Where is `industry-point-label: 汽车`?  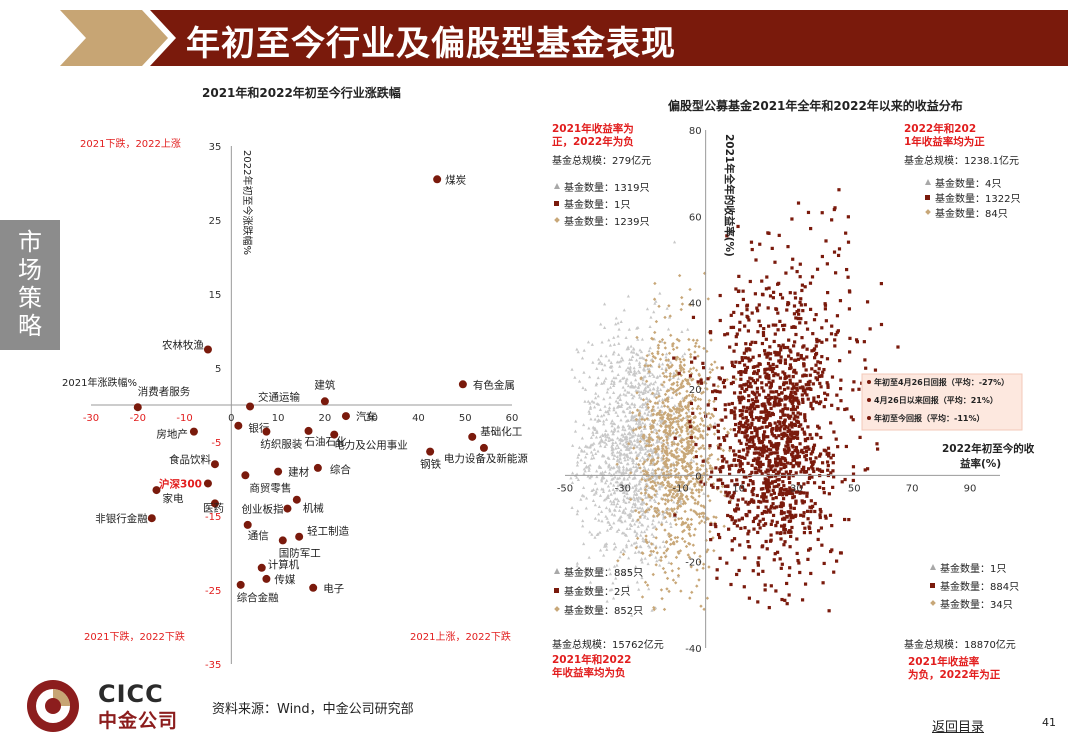 industry-point-label: 汽车 is located at coordinates (366, 416).